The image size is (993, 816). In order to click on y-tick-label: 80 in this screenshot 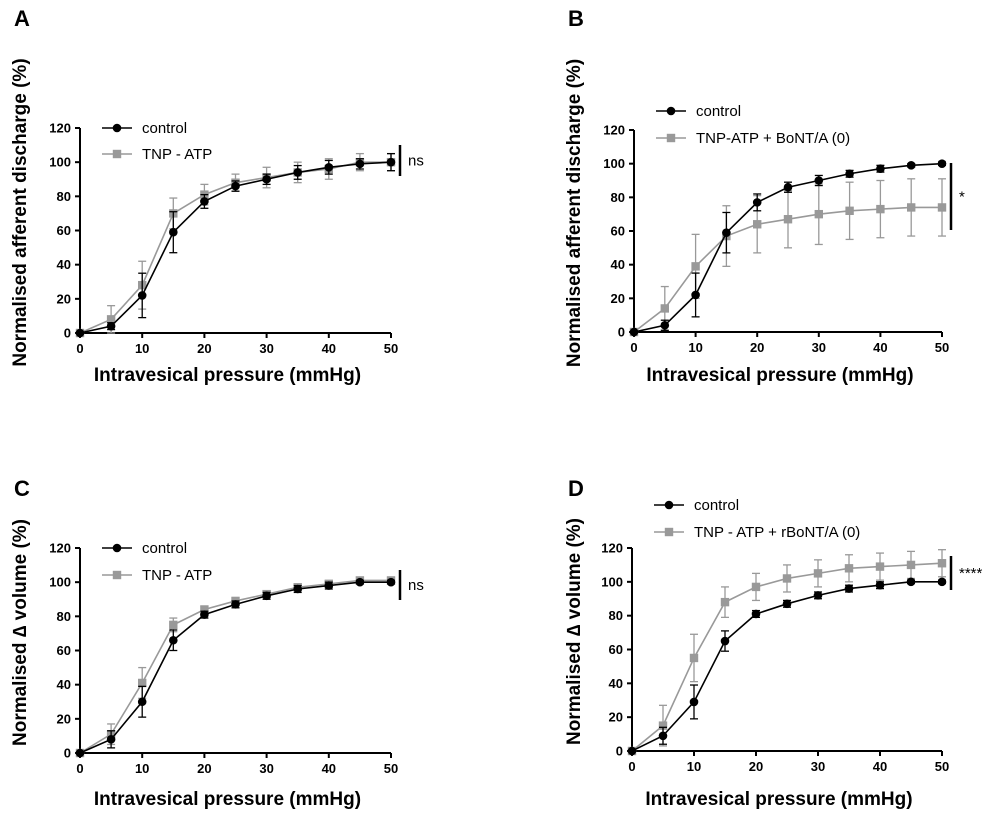, I will do `click(616, 615)`.